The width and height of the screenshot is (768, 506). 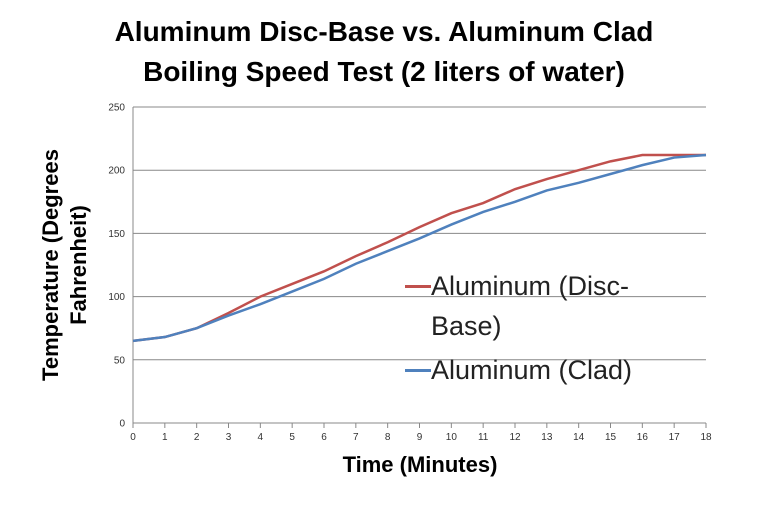 What do you see at coordinates (420, 464) in the screenshot?
I see `x-axis-label: Time (Minutes)` at bounding box center [420, 464].